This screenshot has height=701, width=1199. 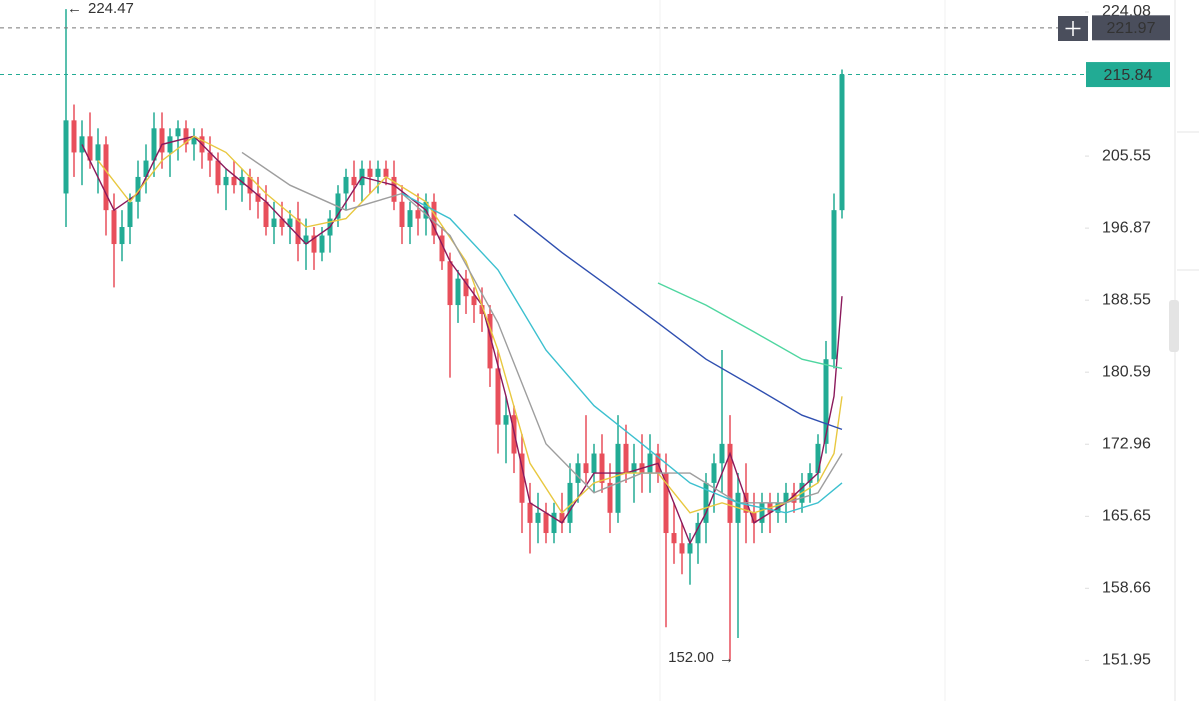 I want to click on y-tick-label: 180.59, so click(x=1126, y=371).